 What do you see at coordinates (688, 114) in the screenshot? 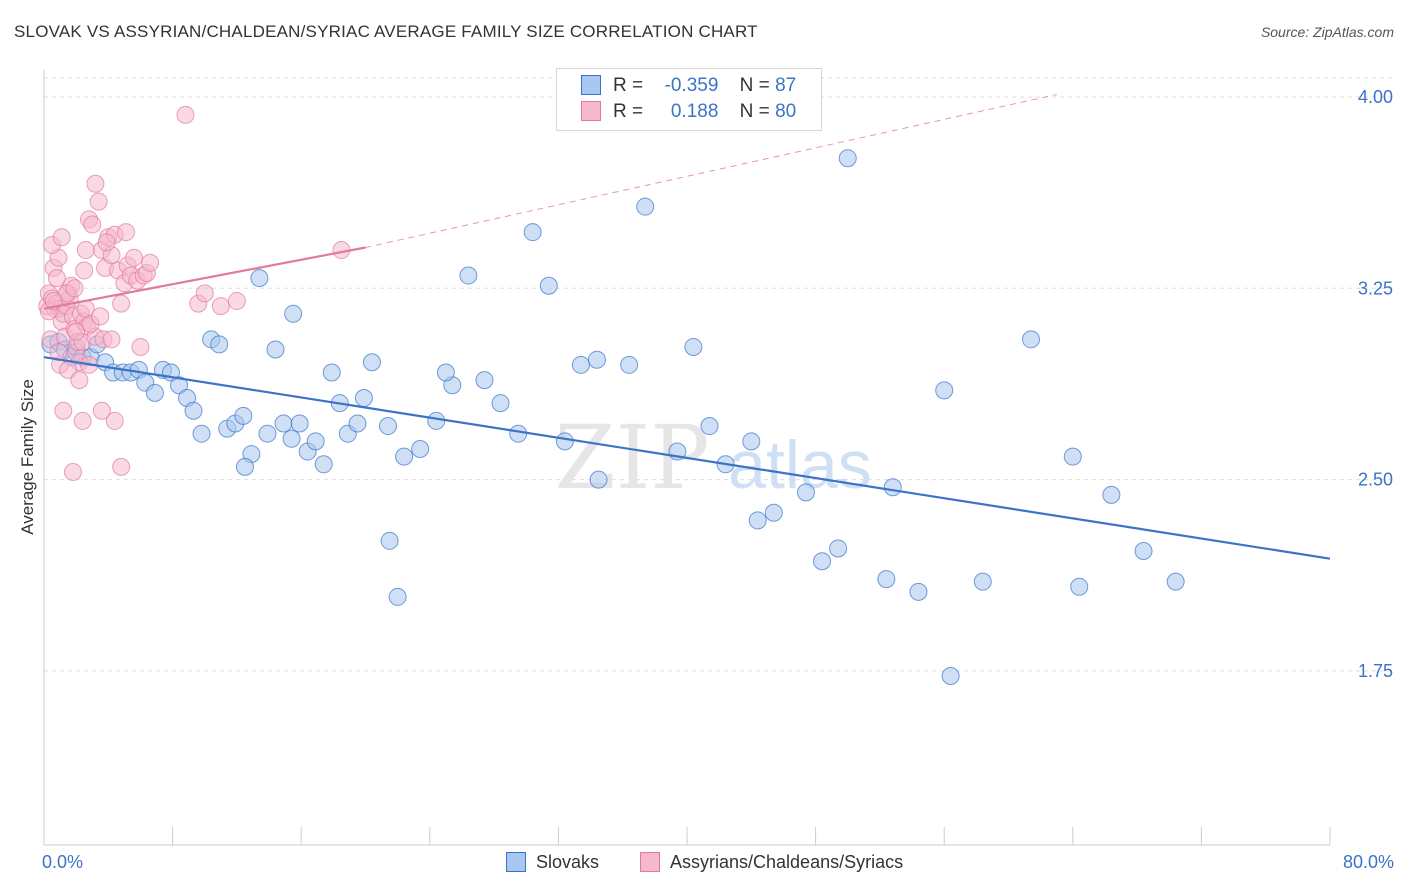
I see `legend-row-assyrians: R = 0.188 N = 80` at bounding box center [688, 114].